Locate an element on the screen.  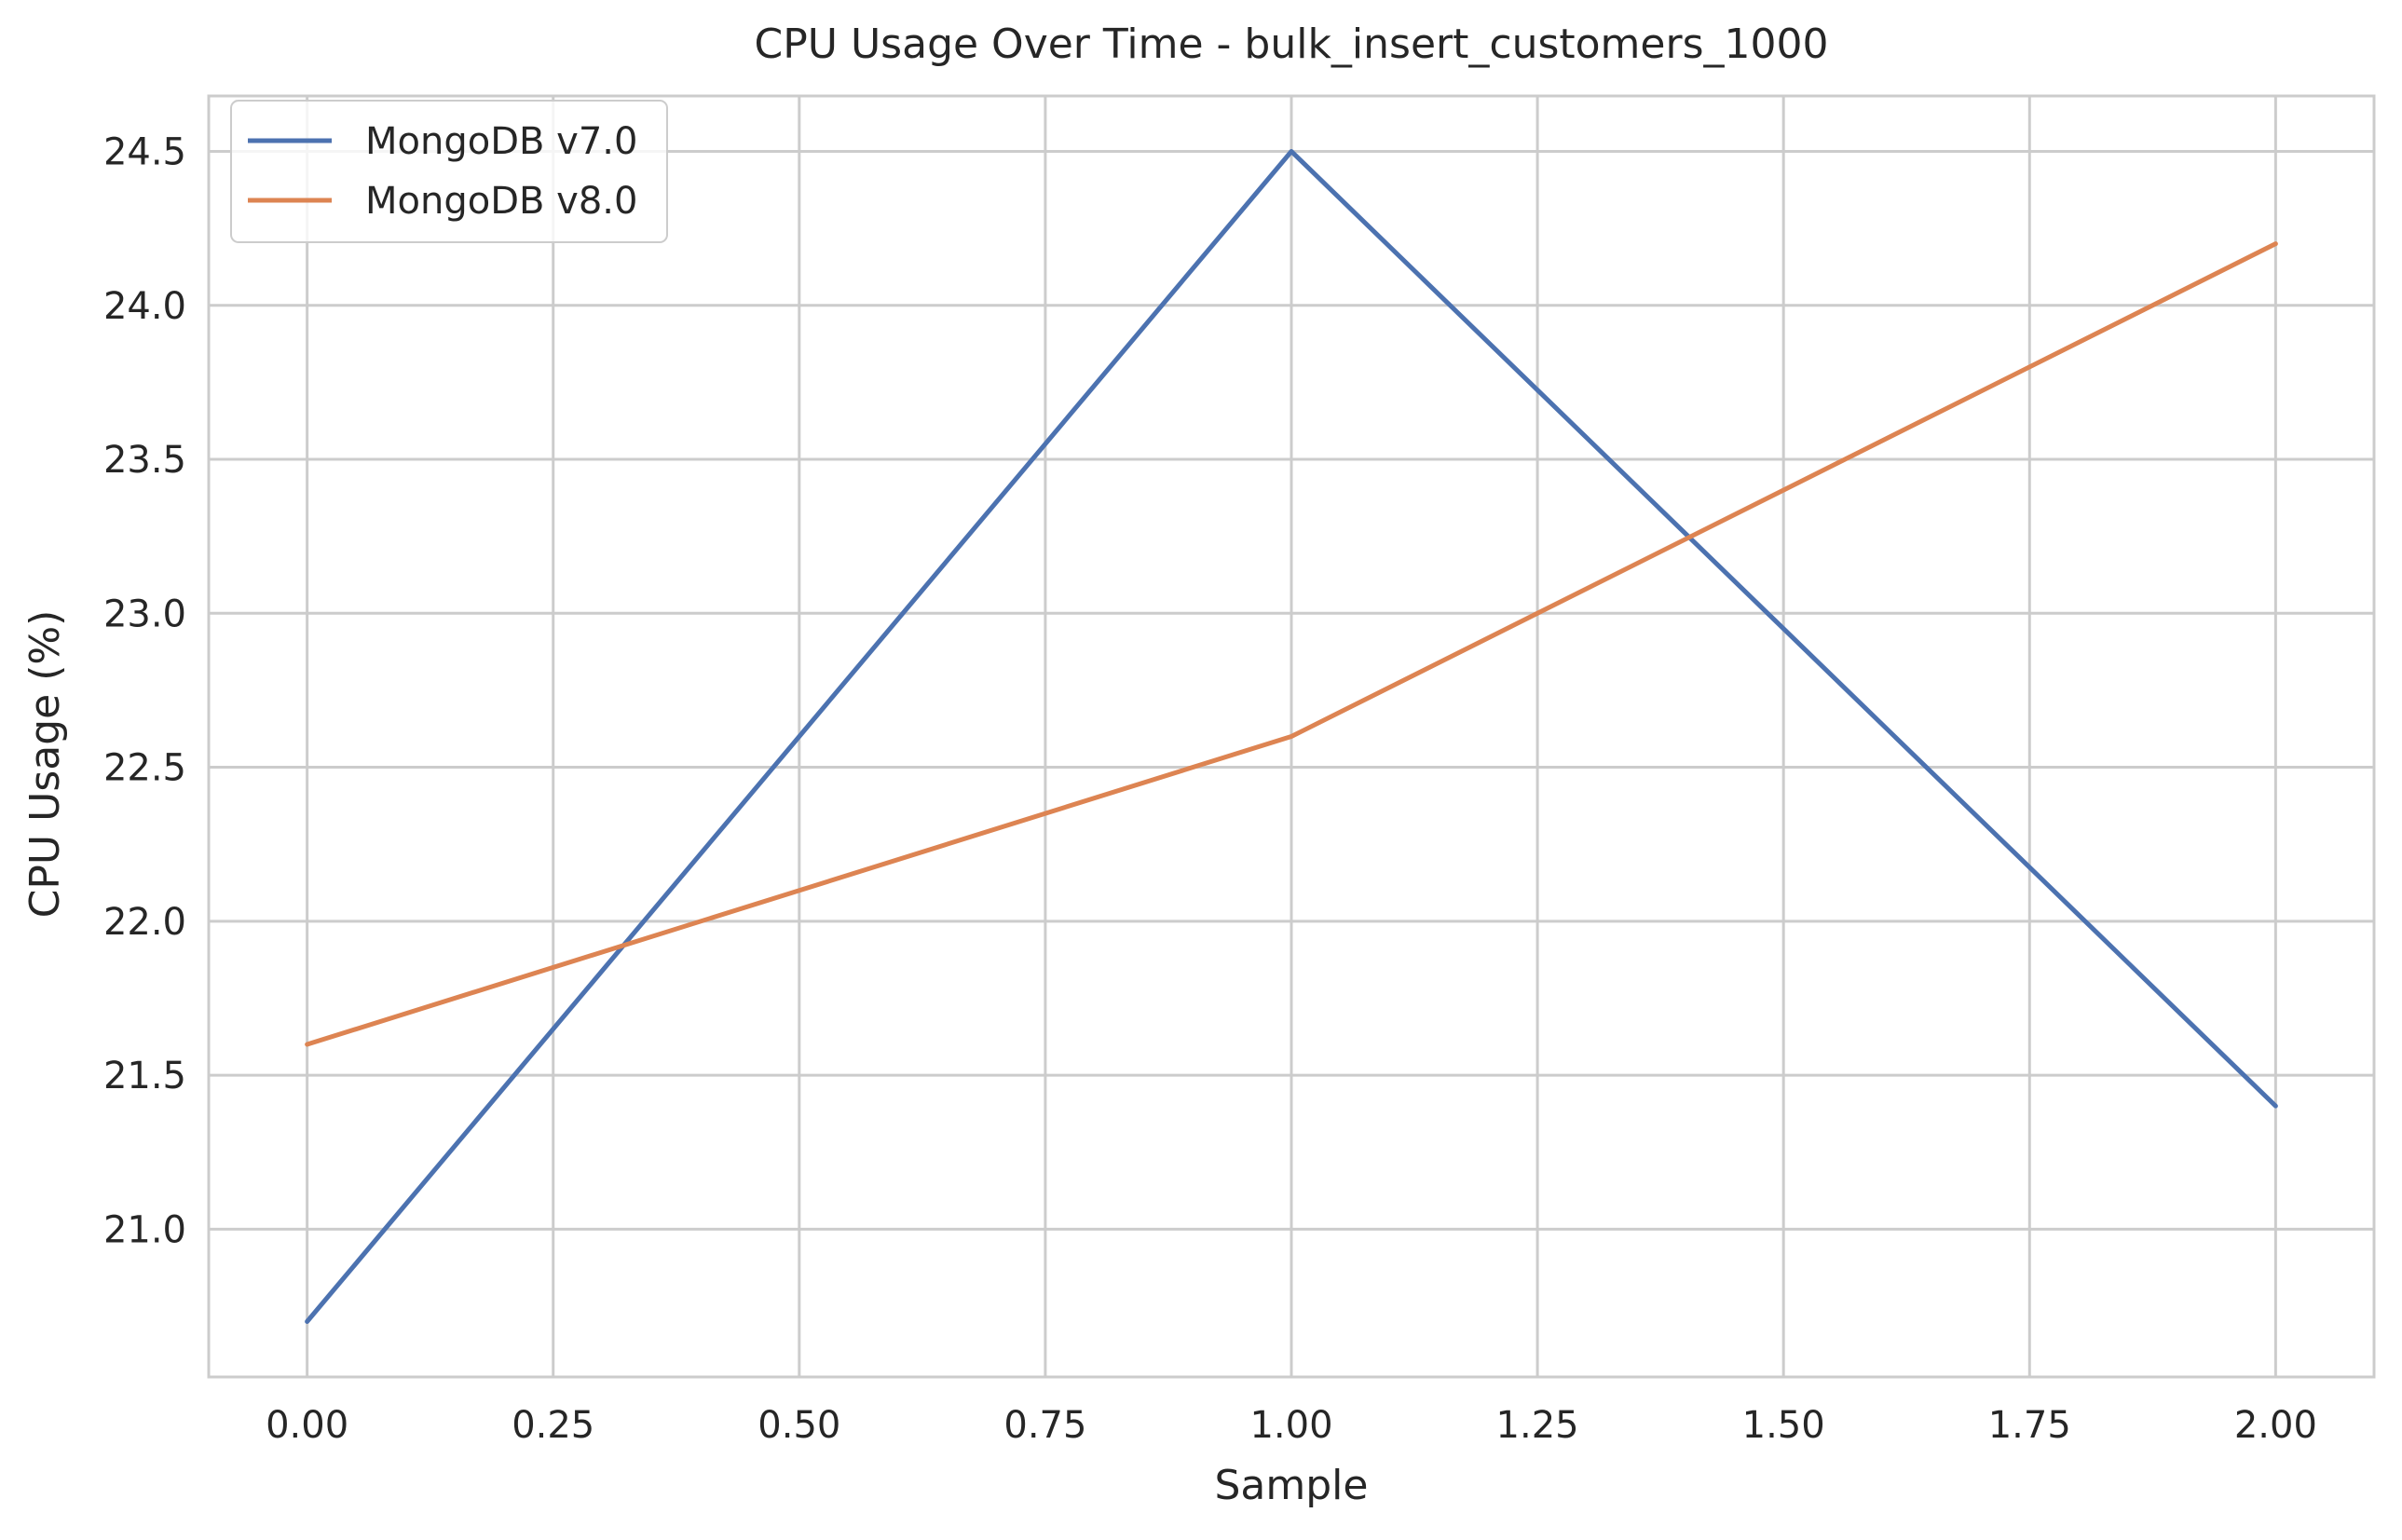
y-tick-label: 21.0 is located at coordinates (144, 1229).